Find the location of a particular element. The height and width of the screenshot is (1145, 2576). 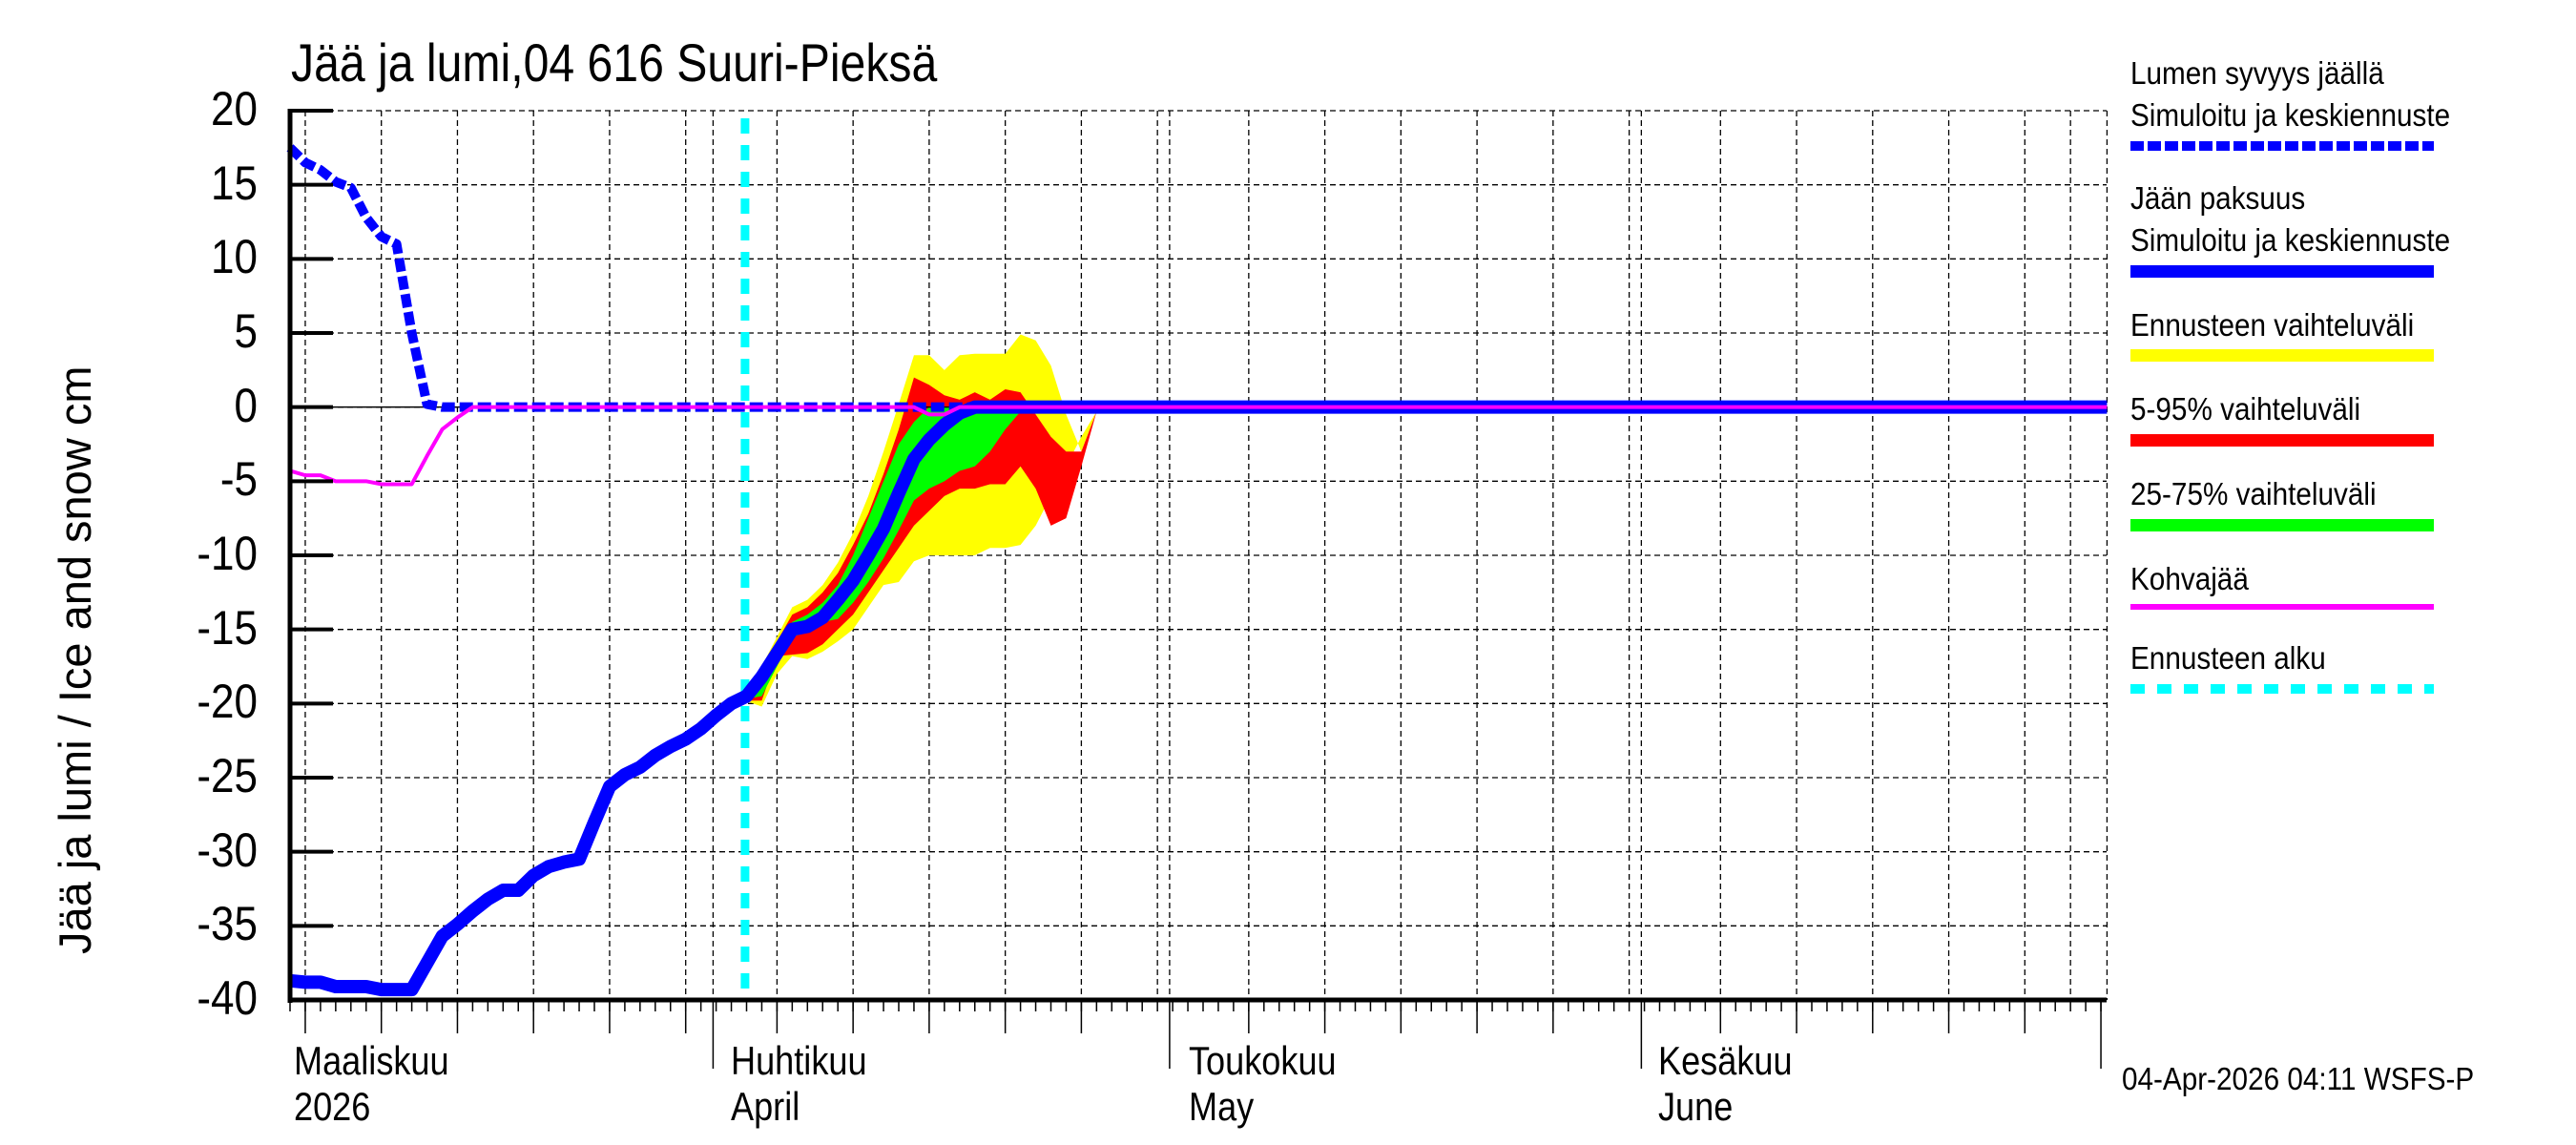

dotted-cyan-line-icon is located at coordinates (2282, 689).